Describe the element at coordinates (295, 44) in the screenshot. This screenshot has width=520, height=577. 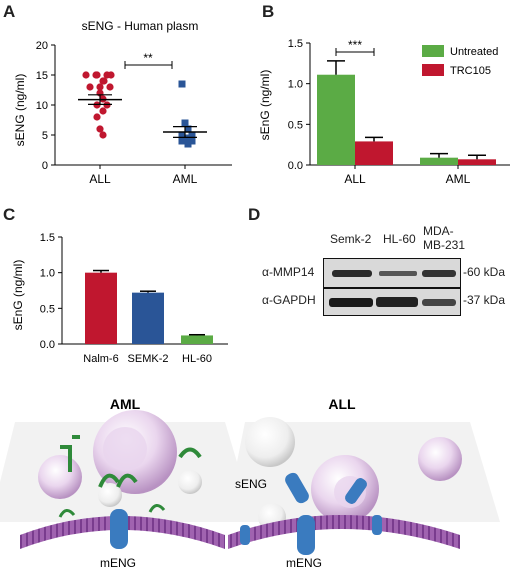
I see `chart-b-ytick-label-3: 1.5` at that location.